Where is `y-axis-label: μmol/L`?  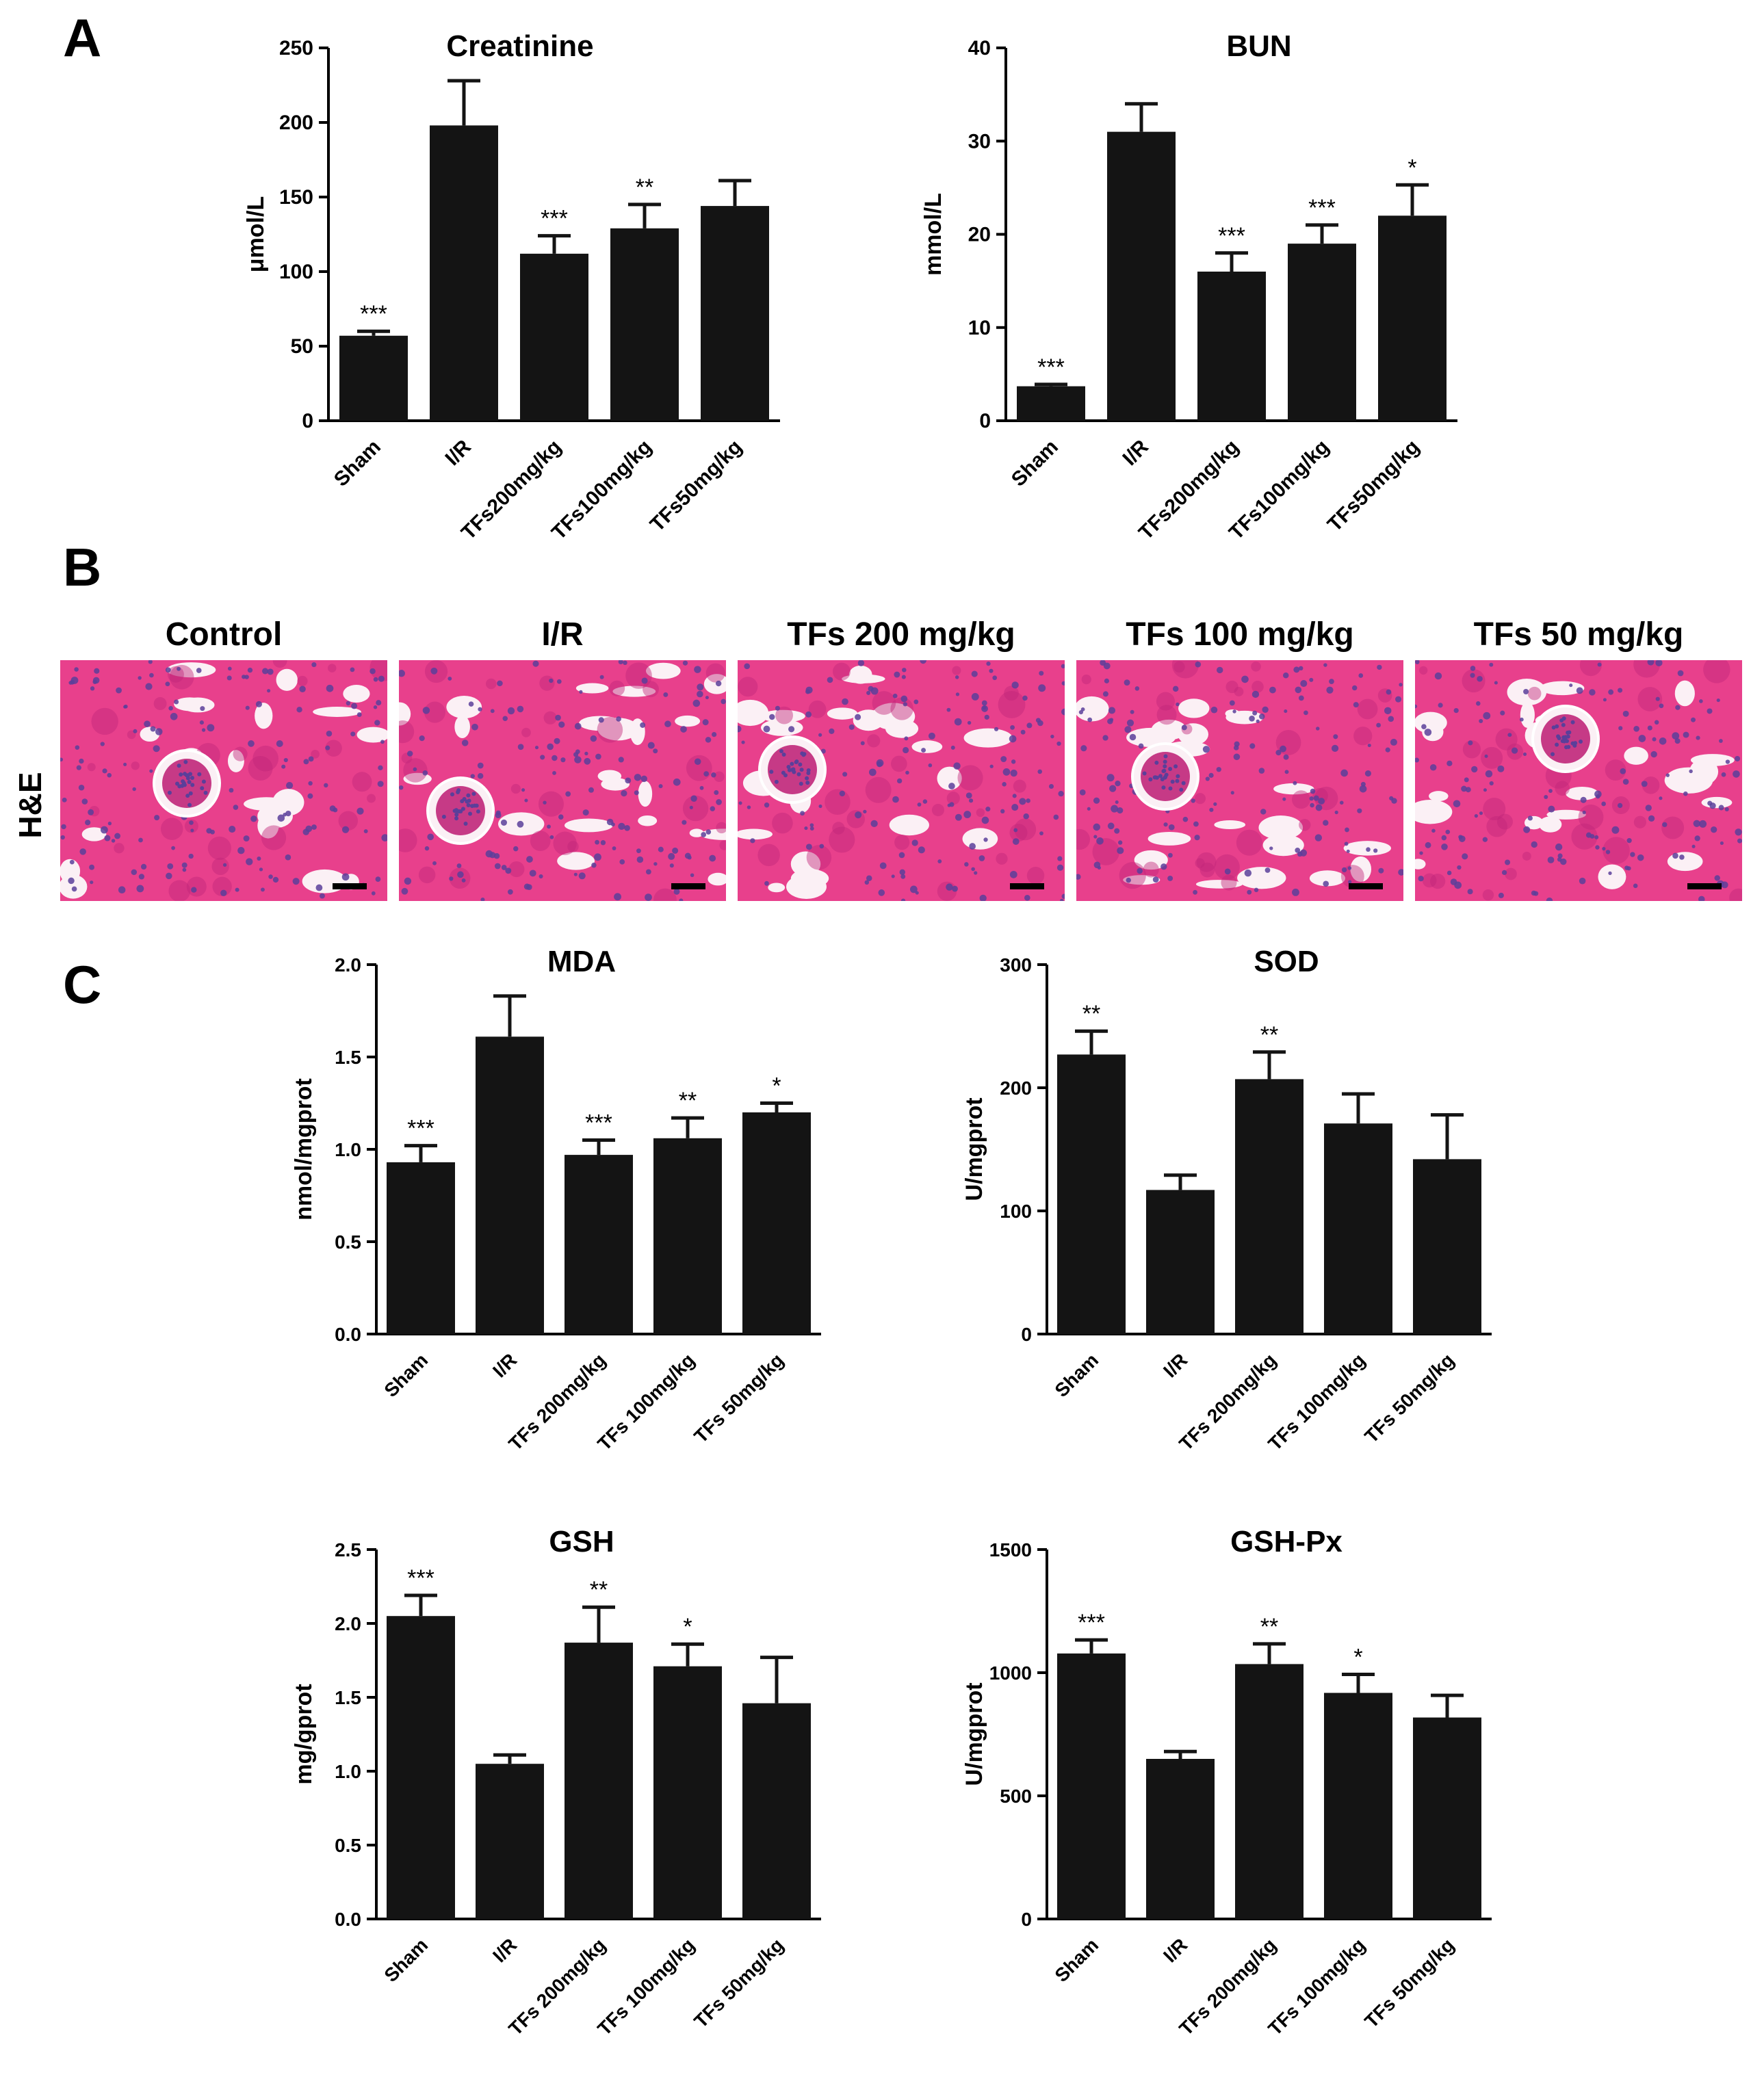 y-axis-label: μmol/L is located at coordinates (256, 234).